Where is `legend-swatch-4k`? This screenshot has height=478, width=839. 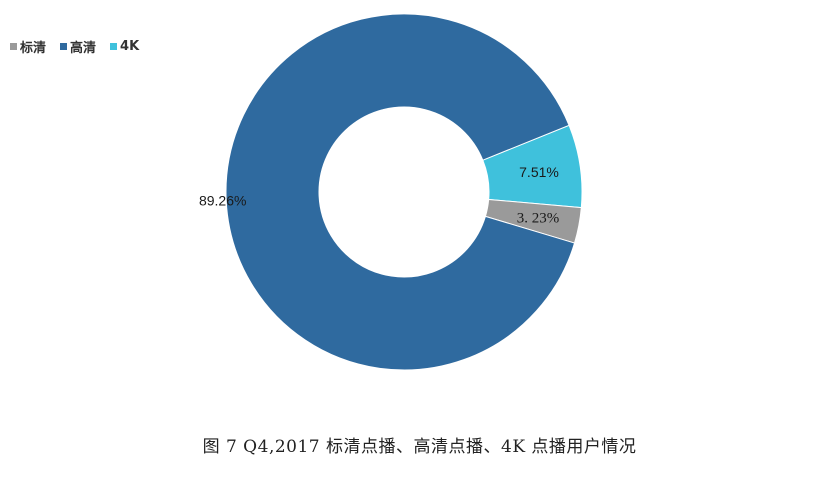 legend-swatch-4k is located at coordinates (114, 46).